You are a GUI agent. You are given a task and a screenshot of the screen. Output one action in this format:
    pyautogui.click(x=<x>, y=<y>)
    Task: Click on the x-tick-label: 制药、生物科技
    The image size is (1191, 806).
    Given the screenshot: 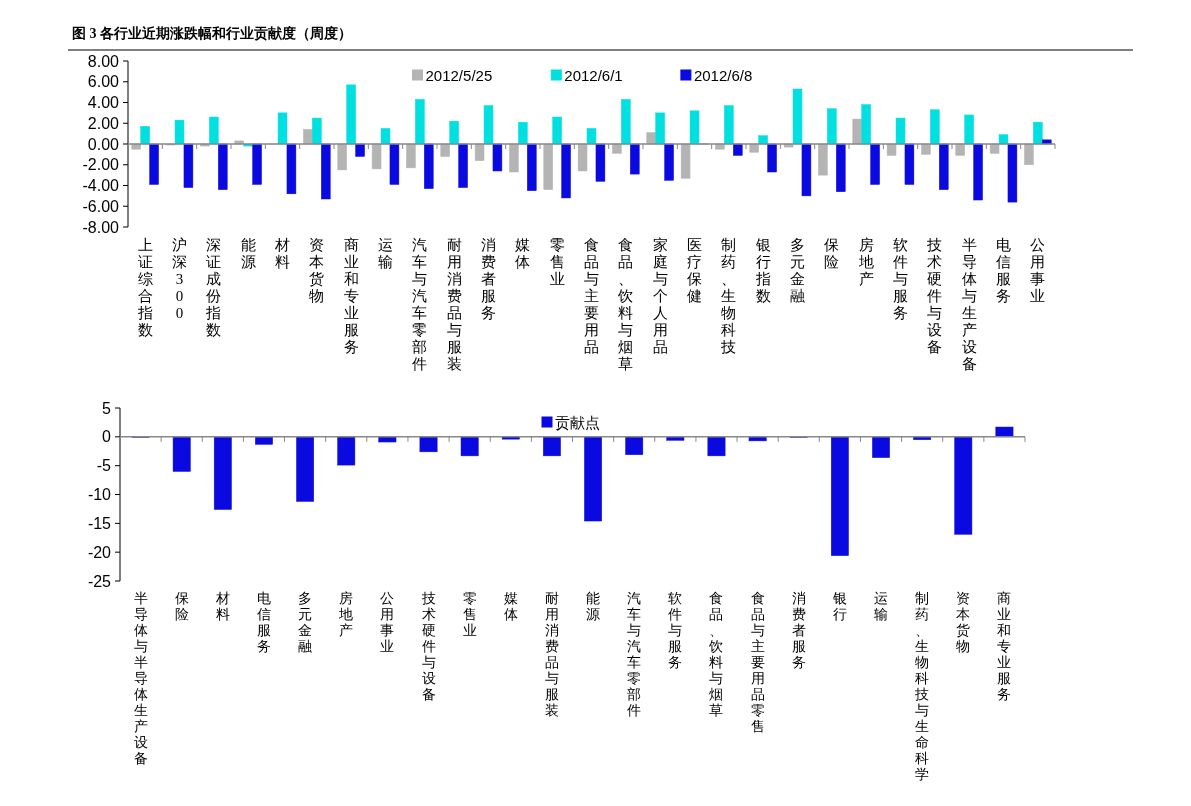 What is the action you would take?
    pyautogui.click(x=729, y=296)
    